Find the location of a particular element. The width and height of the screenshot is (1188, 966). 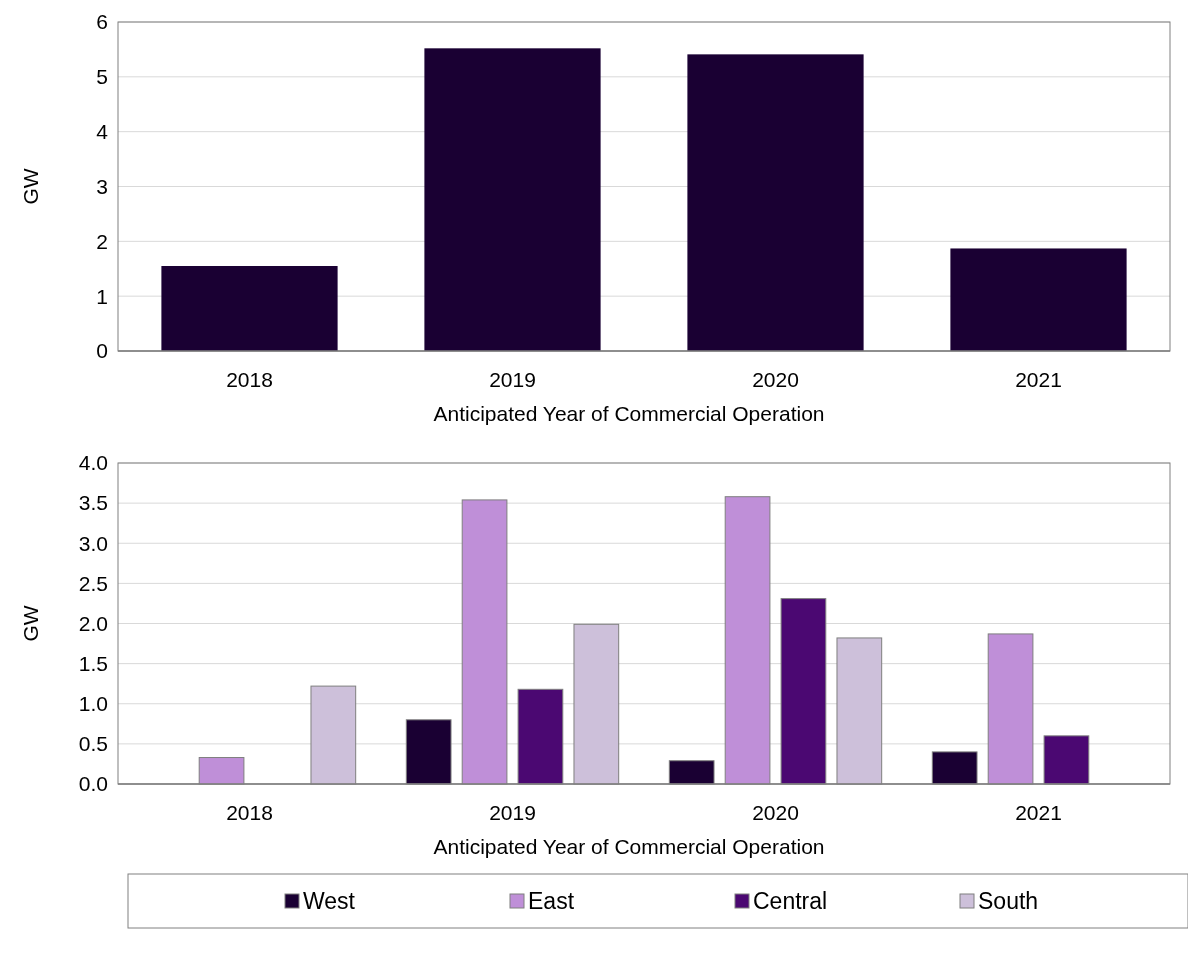

y-tick-label: 0.0 is located at coordinates (93, 784).